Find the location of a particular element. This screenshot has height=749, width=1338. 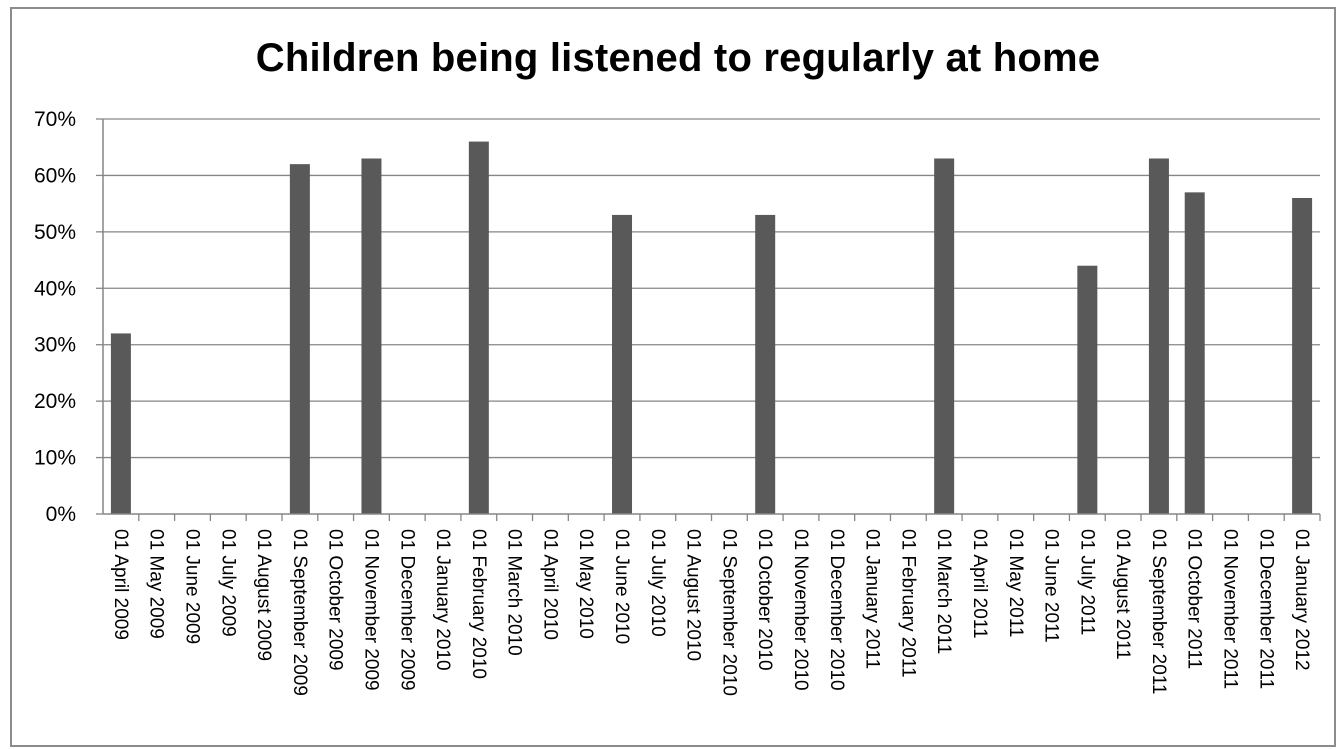

x-tick-label: 01 June 2011 is located at coordinates (1051, 586).